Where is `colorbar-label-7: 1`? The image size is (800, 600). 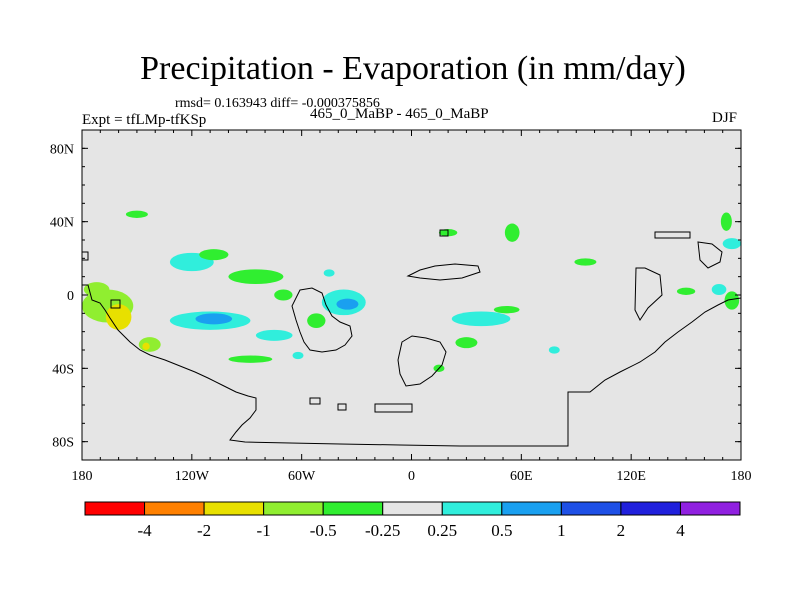
colorbar-label-7: 1 is located at coordinates (561, 530).